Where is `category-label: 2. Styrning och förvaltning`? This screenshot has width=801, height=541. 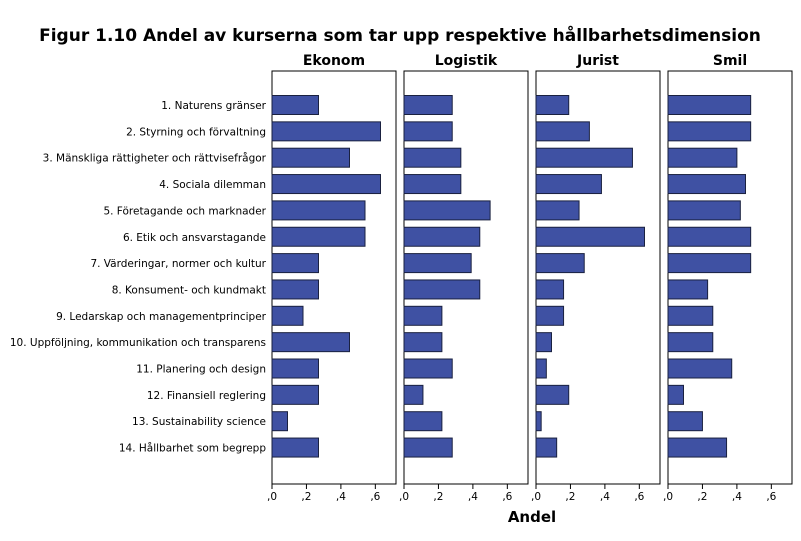 category-label: 2. Styrning och förvaltning is located at coordinates (196, 132).